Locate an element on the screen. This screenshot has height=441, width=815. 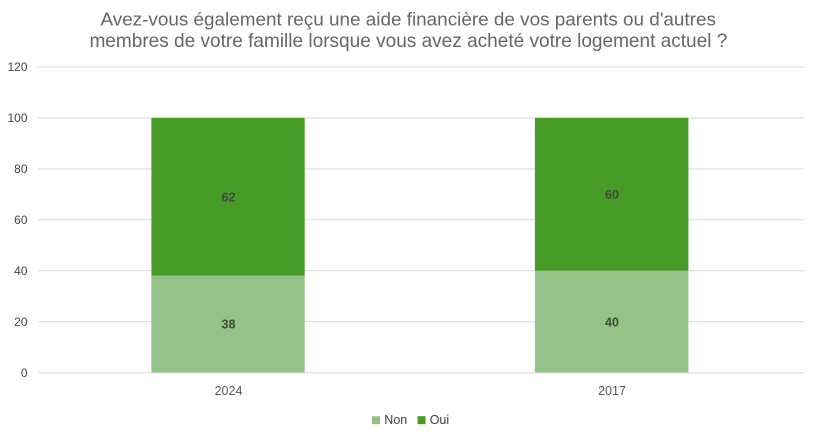
svg-text: 62 is located at coordinates (229, 198).